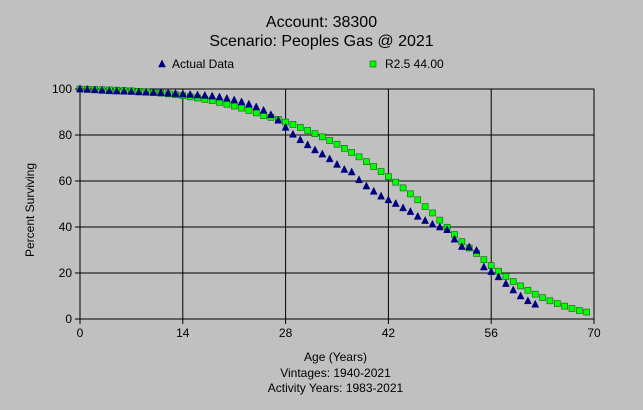  I want to click on x-tick-label: 56, so click(492, 333).